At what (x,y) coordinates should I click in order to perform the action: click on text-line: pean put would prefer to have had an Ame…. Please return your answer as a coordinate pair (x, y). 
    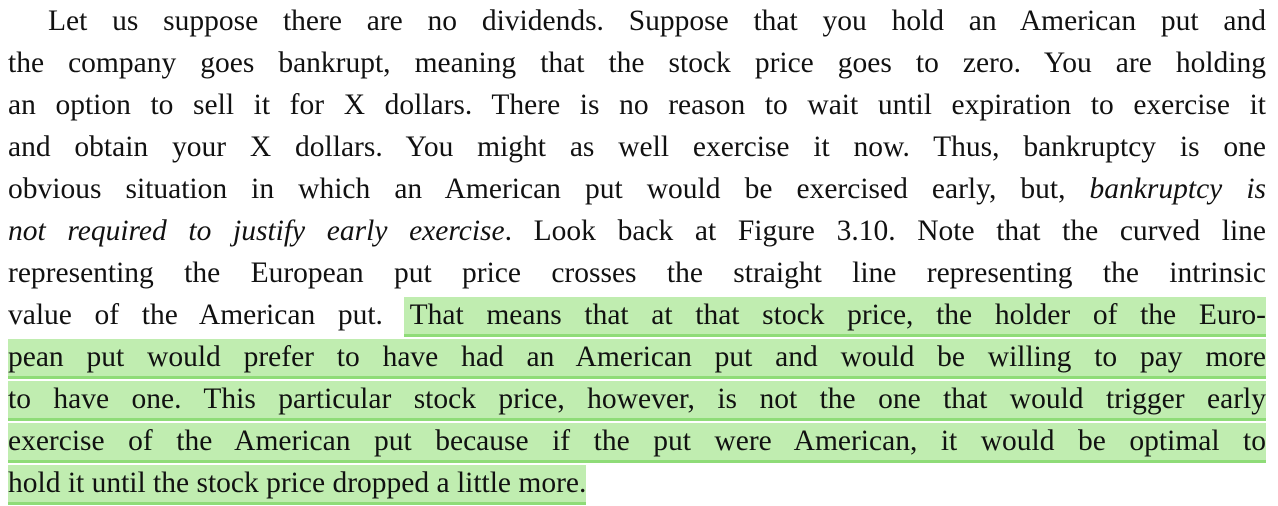
    Looking at the image, I should click on (637, 357).